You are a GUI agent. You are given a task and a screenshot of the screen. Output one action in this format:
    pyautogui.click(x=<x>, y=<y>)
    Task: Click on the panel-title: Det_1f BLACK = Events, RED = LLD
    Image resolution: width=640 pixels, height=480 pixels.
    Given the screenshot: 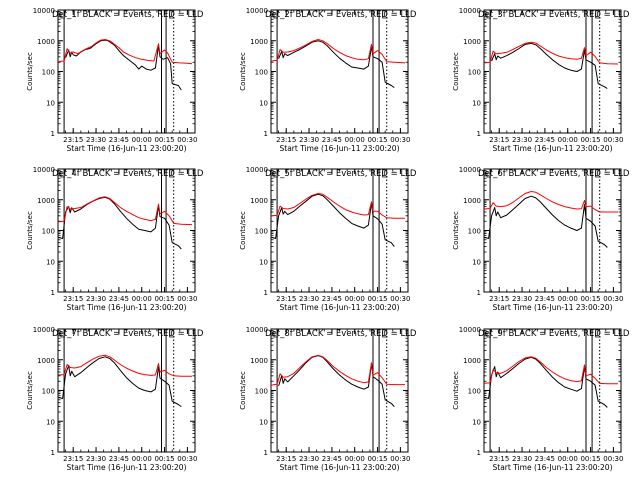 What is the action you would take?
    pyautogui.click(x=128, y=15)
    